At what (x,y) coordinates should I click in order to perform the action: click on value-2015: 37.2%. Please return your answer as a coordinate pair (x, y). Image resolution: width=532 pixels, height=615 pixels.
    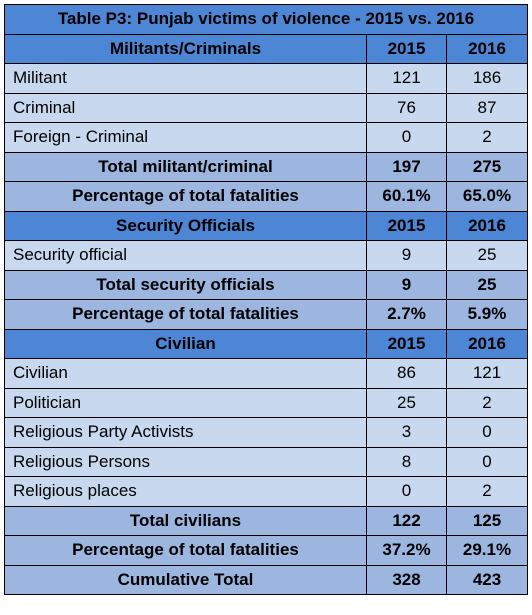
    Looking at the image, I should click on (406, 550).